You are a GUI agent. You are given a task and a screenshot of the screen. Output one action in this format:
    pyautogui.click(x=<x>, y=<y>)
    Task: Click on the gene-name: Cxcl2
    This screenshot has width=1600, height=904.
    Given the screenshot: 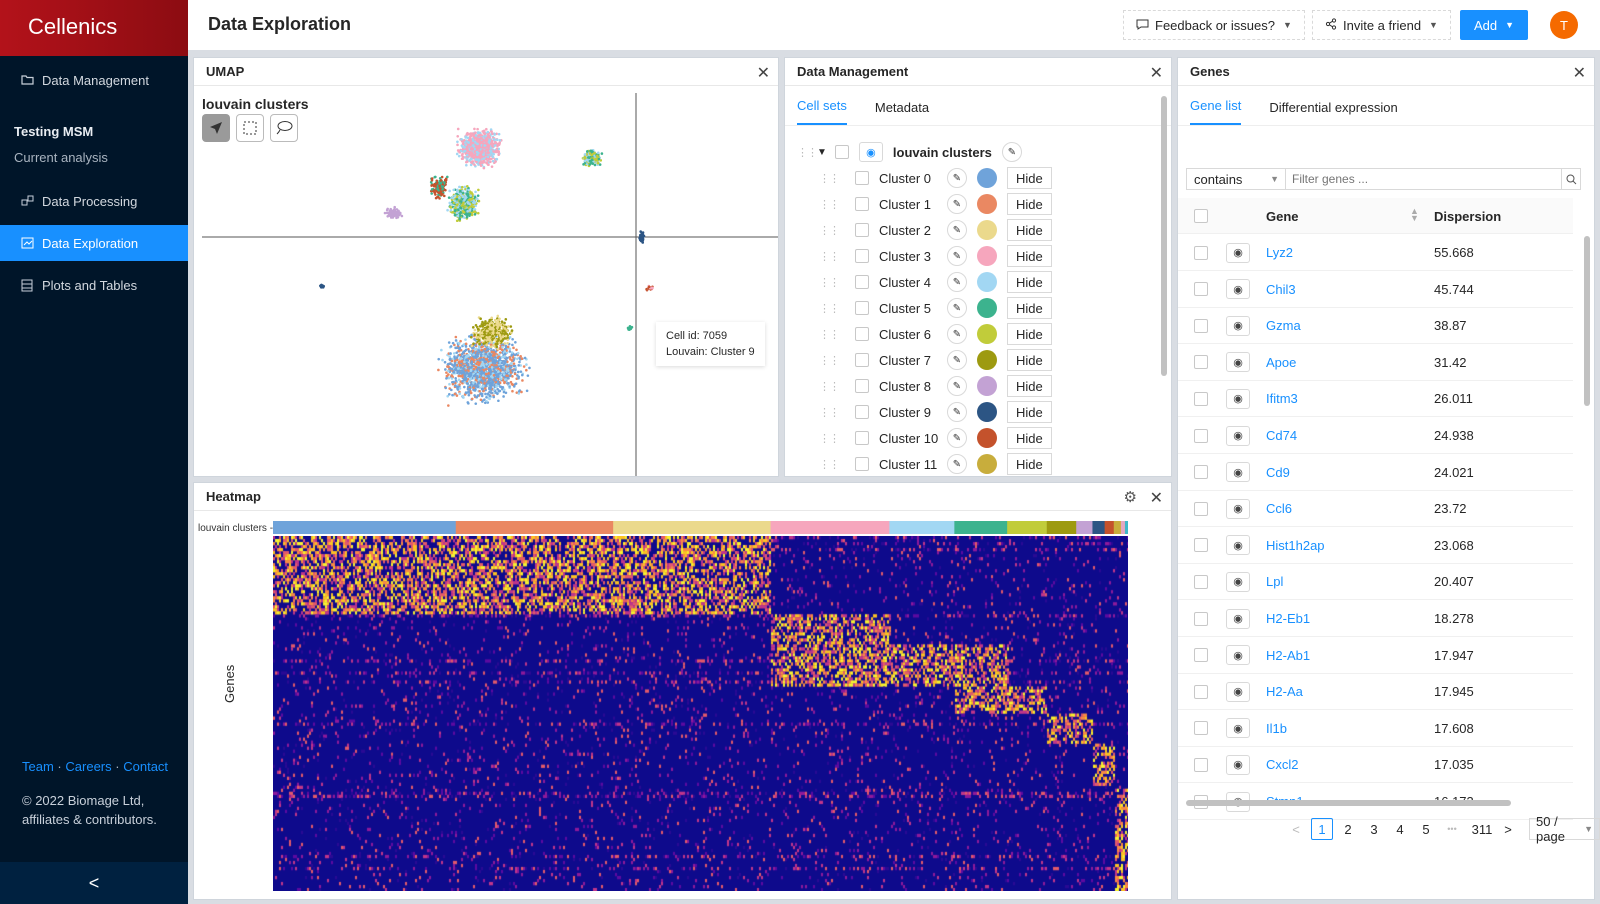 What is the action you would take?
    pyautogui.click(x=1282, y=765)
    